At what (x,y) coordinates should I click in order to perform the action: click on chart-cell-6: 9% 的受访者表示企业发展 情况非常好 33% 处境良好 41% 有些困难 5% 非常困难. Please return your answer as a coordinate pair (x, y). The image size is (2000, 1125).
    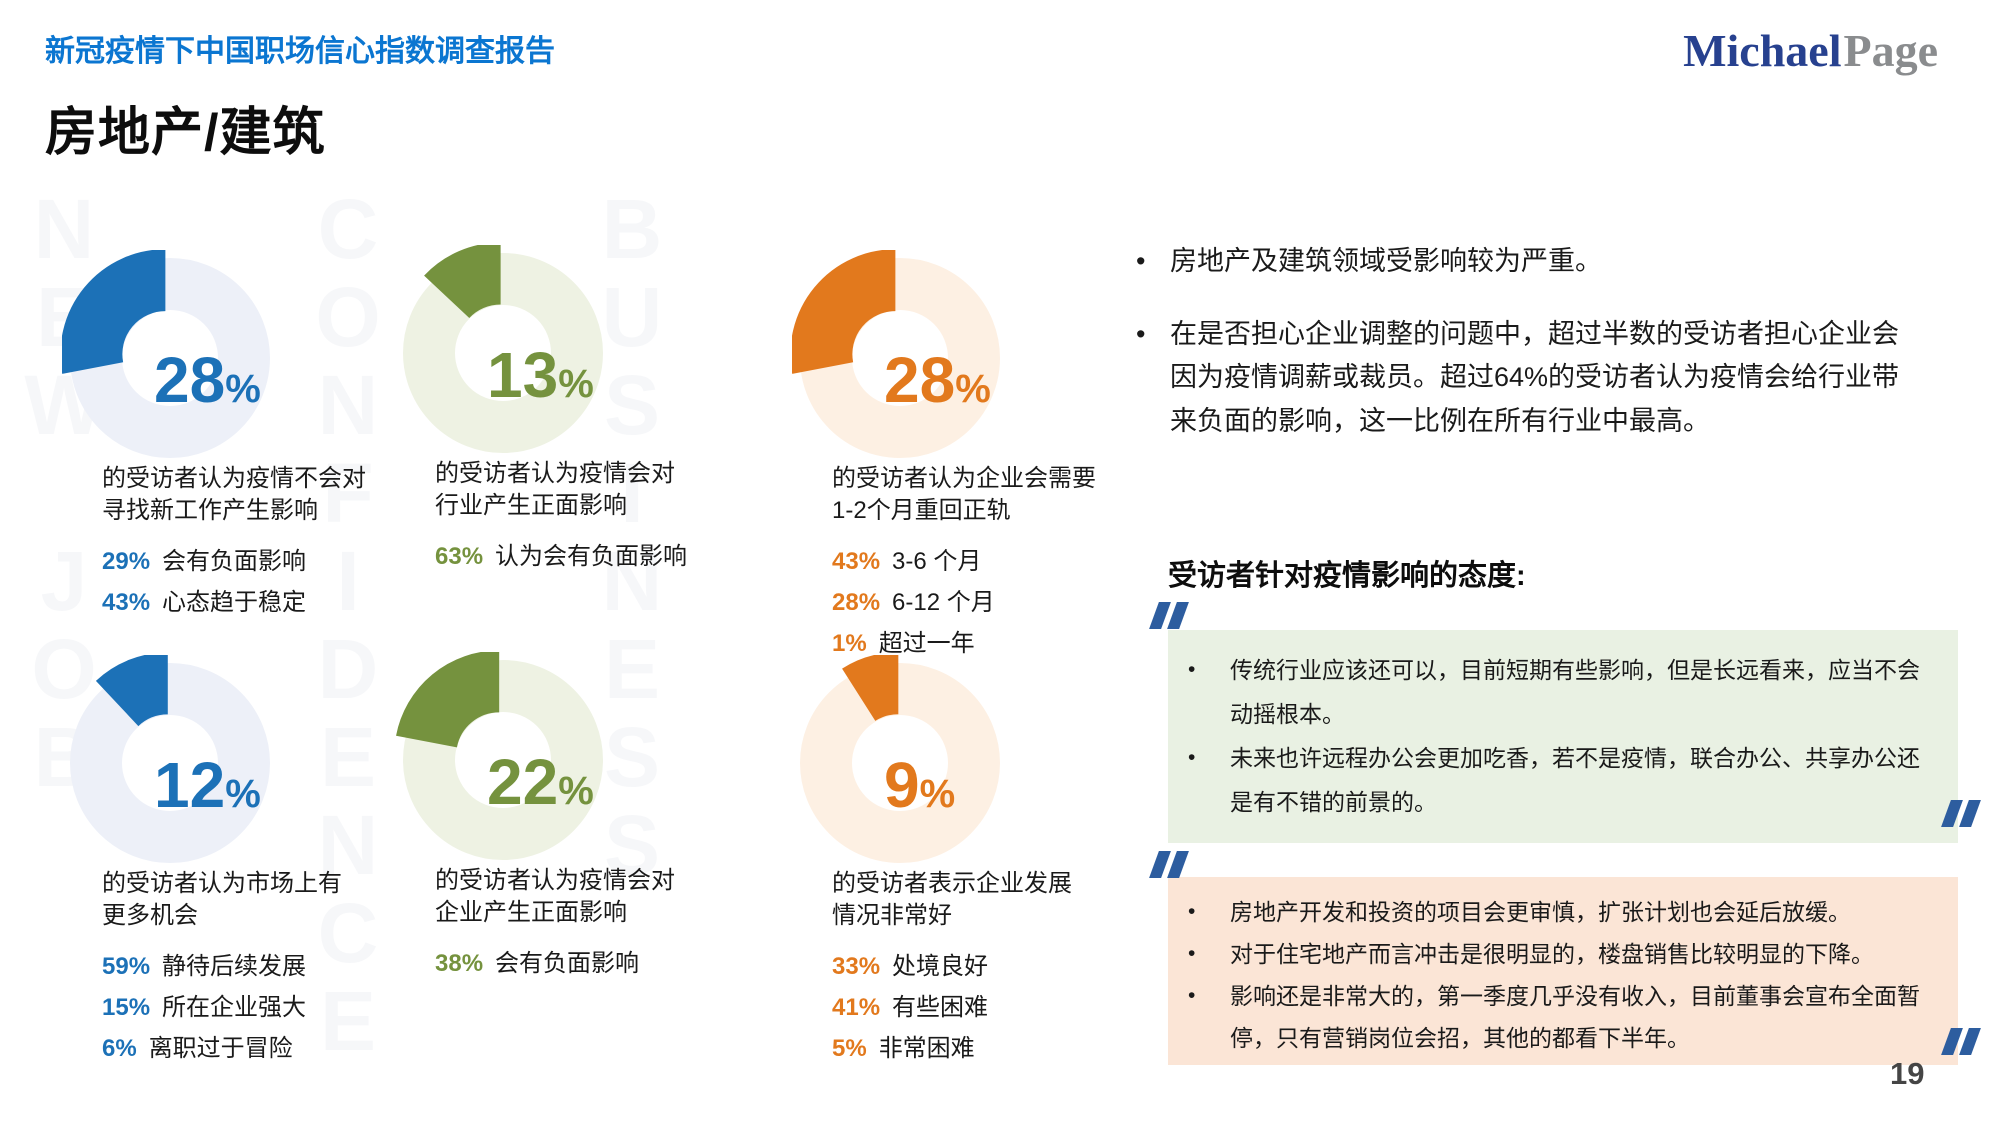
    Looking at the image, I should click on (959, 860).